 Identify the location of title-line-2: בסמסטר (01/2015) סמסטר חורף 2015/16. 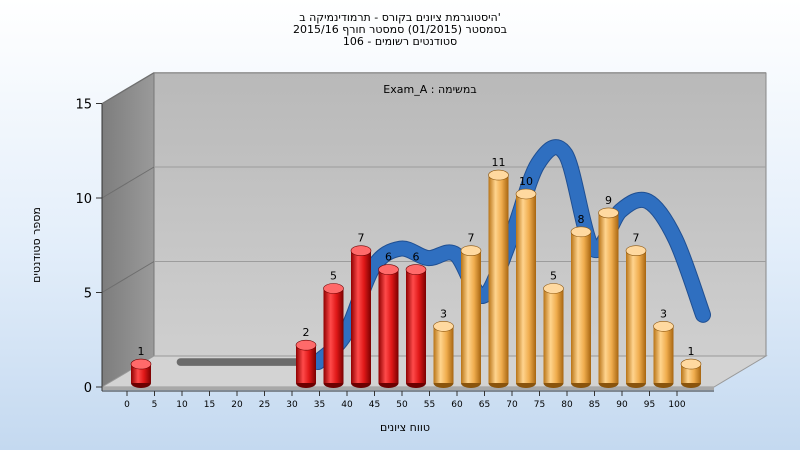
(400, 29).